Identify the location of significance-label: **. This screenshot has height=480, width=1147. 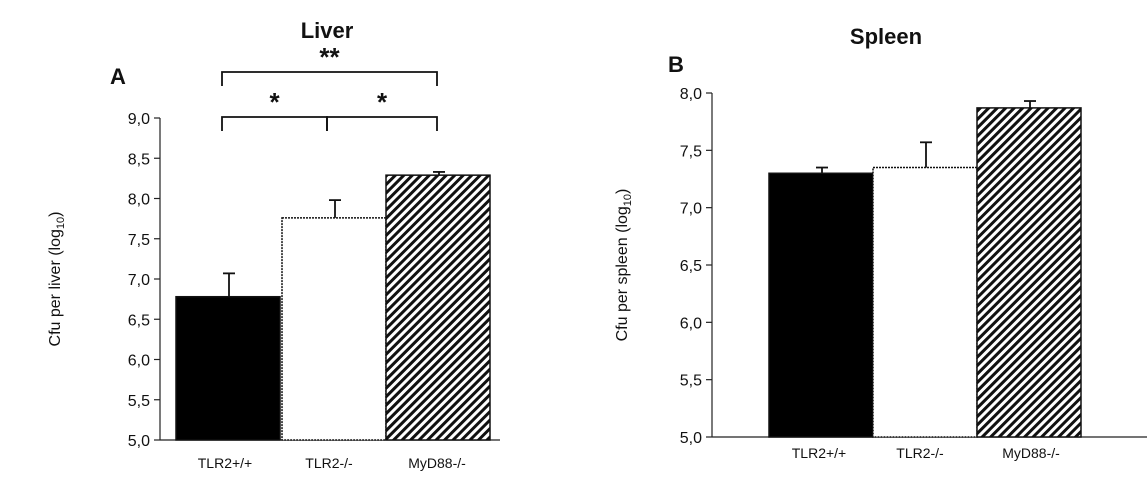
(329, 57).